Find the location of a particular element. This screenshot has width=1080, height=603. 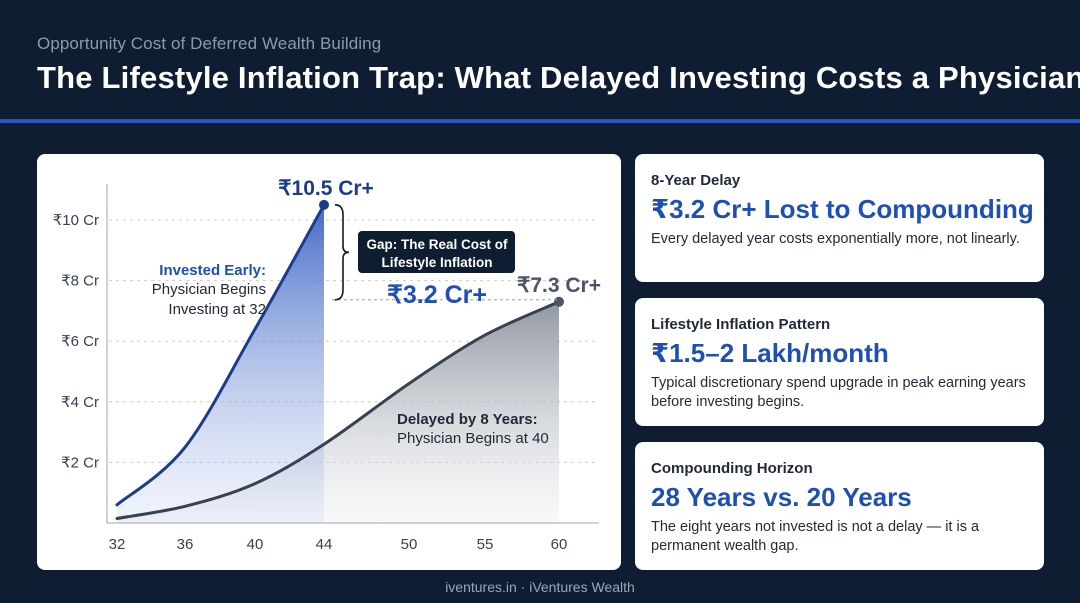

gap-brace is located at coordinates (342, 252).